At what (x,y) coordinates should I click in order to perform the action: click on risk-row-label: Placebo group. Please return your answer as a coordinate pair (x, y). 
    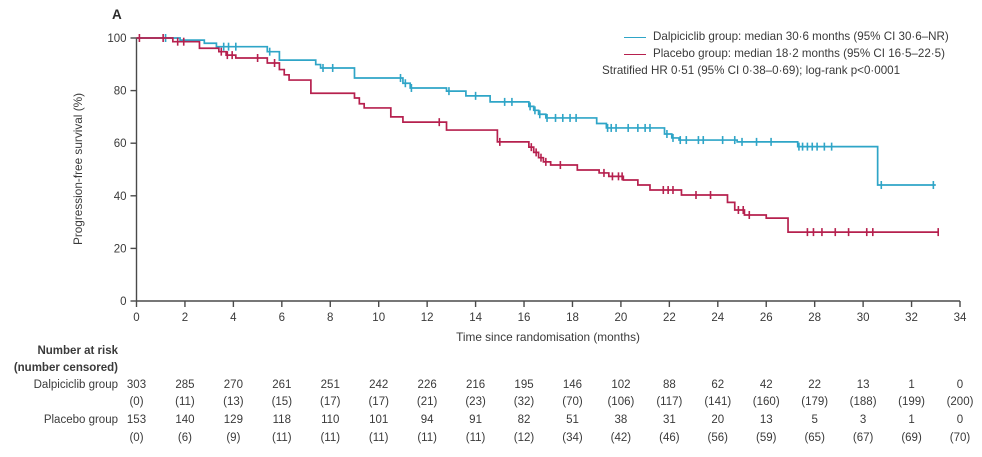
    Looking at the image, I should click on (80, 420).